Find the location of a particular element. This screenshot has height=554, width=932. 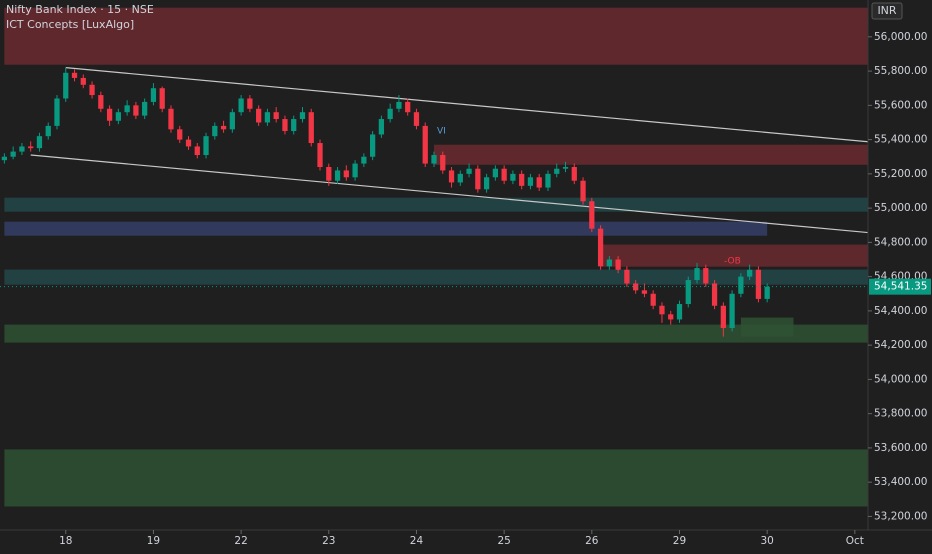

indicator-name: ICT Concepts [LuxAlgo] is located at coordinates (70, 24).